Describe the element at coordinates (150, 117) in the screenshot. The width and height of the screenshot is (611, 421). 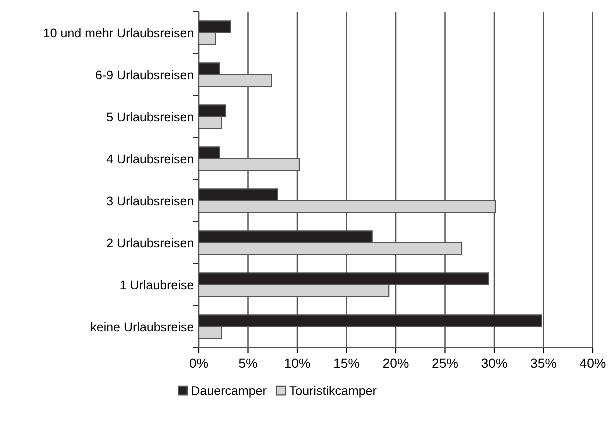
I see `y-tick-label: 5 Urlaubsreisen` at that location.